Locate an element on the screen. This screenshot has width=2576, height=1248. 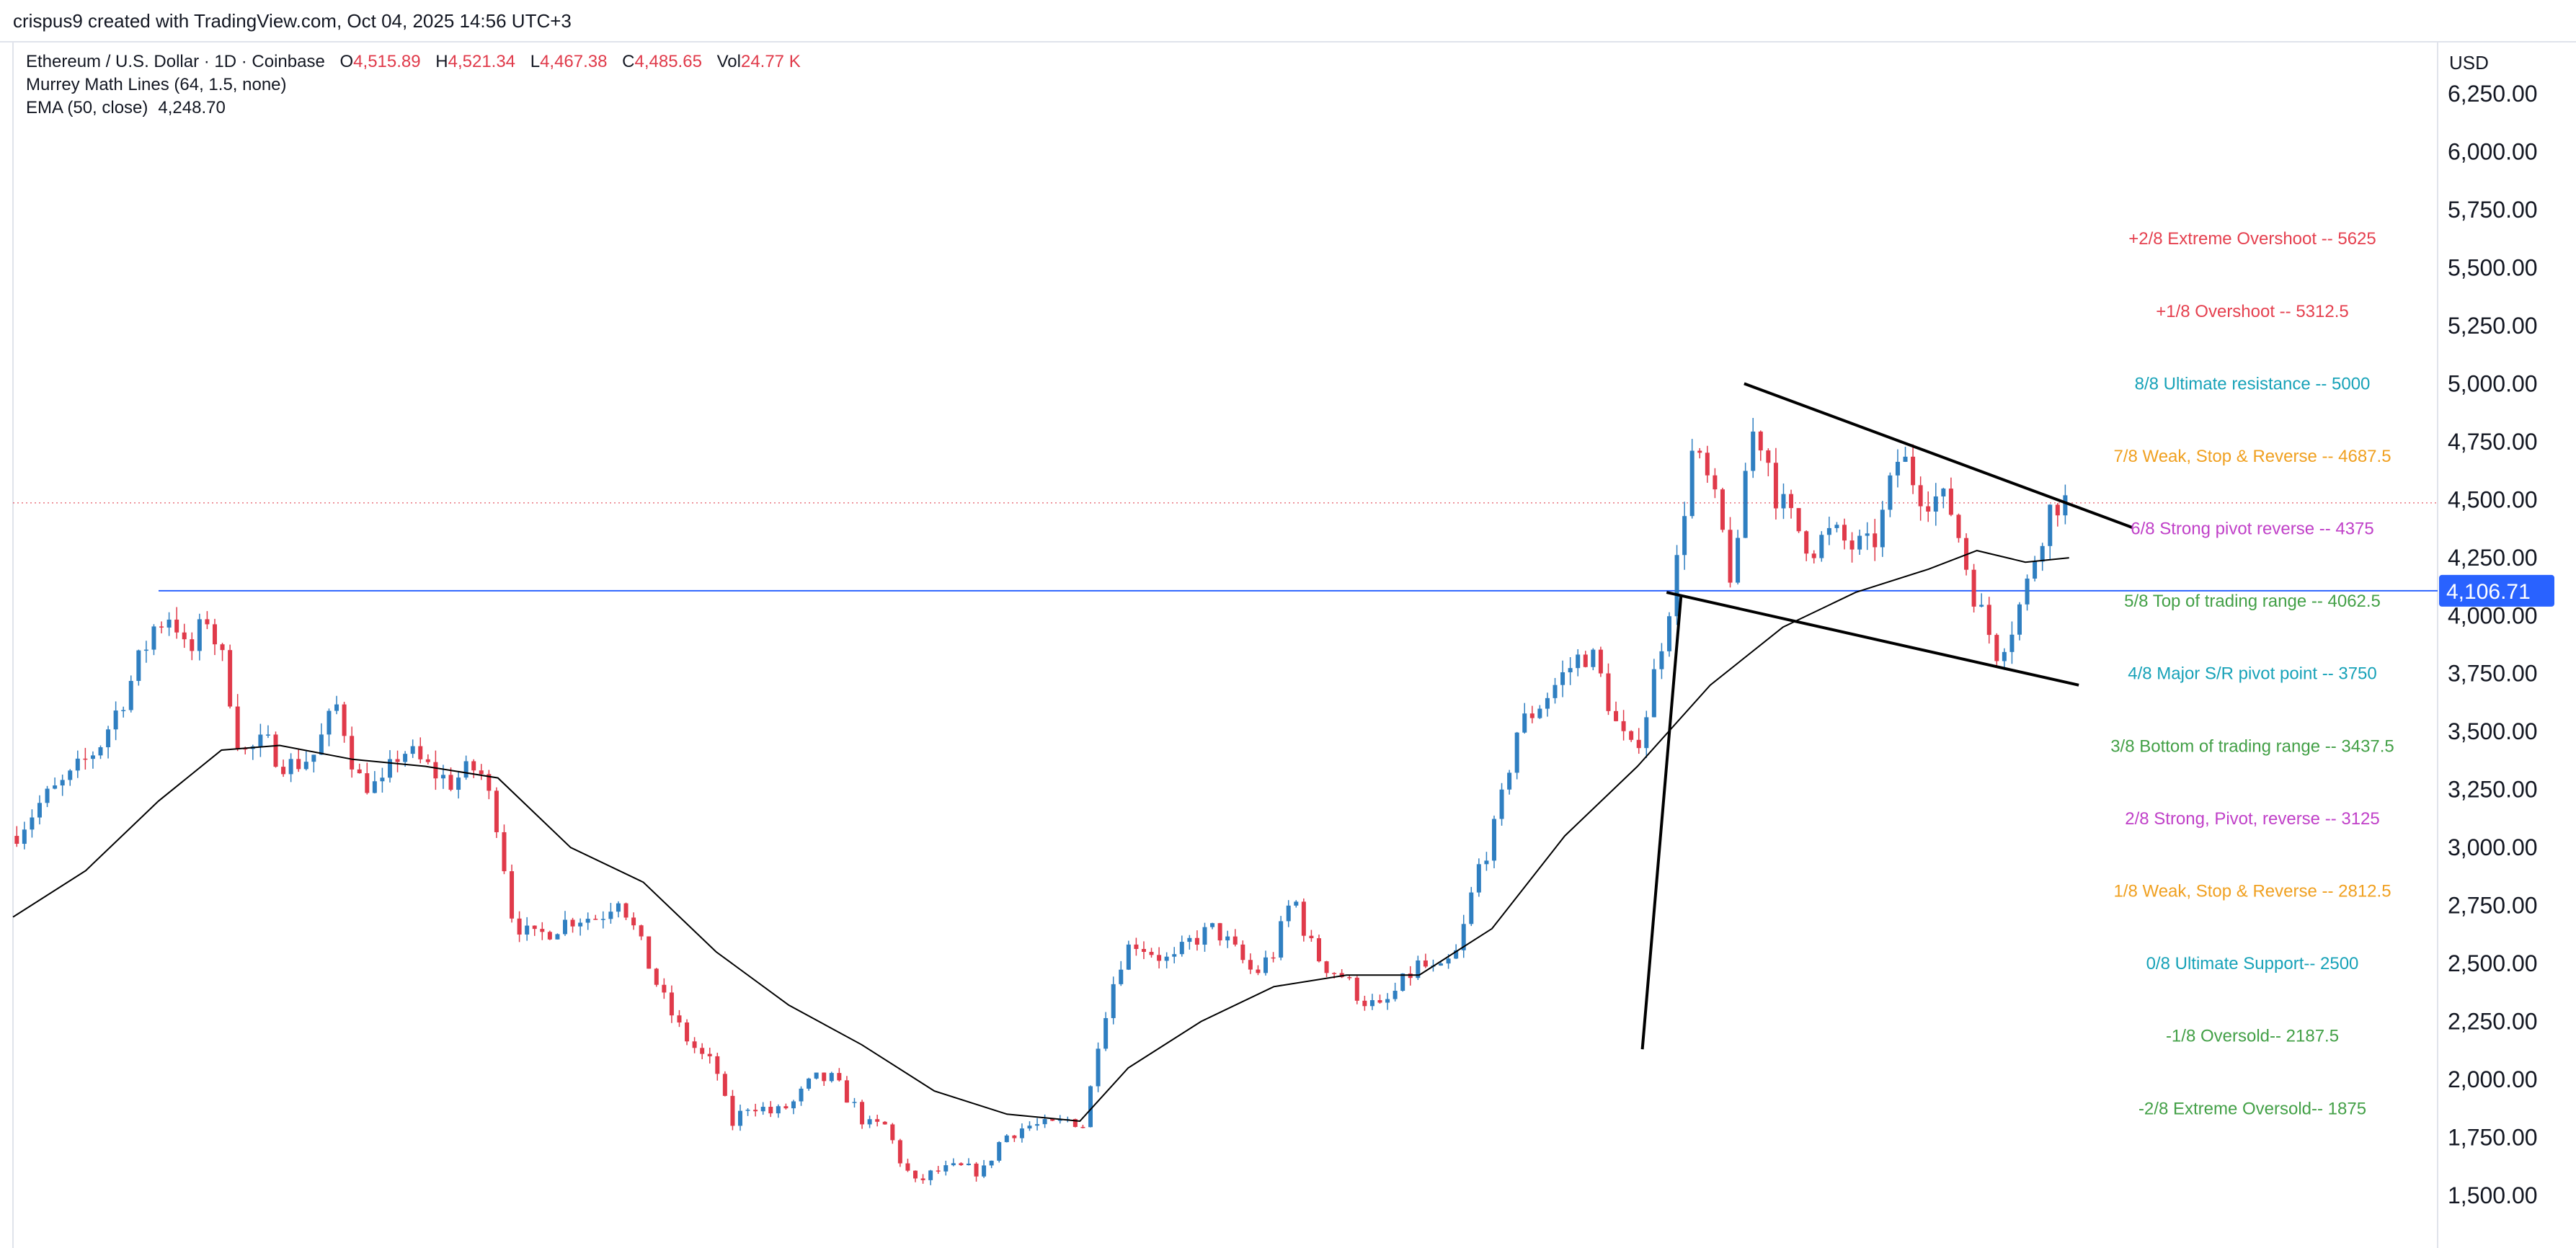
murrey-label: -1/8 Oversold-- 2187.5 is located at coordinates (2252, 1036).